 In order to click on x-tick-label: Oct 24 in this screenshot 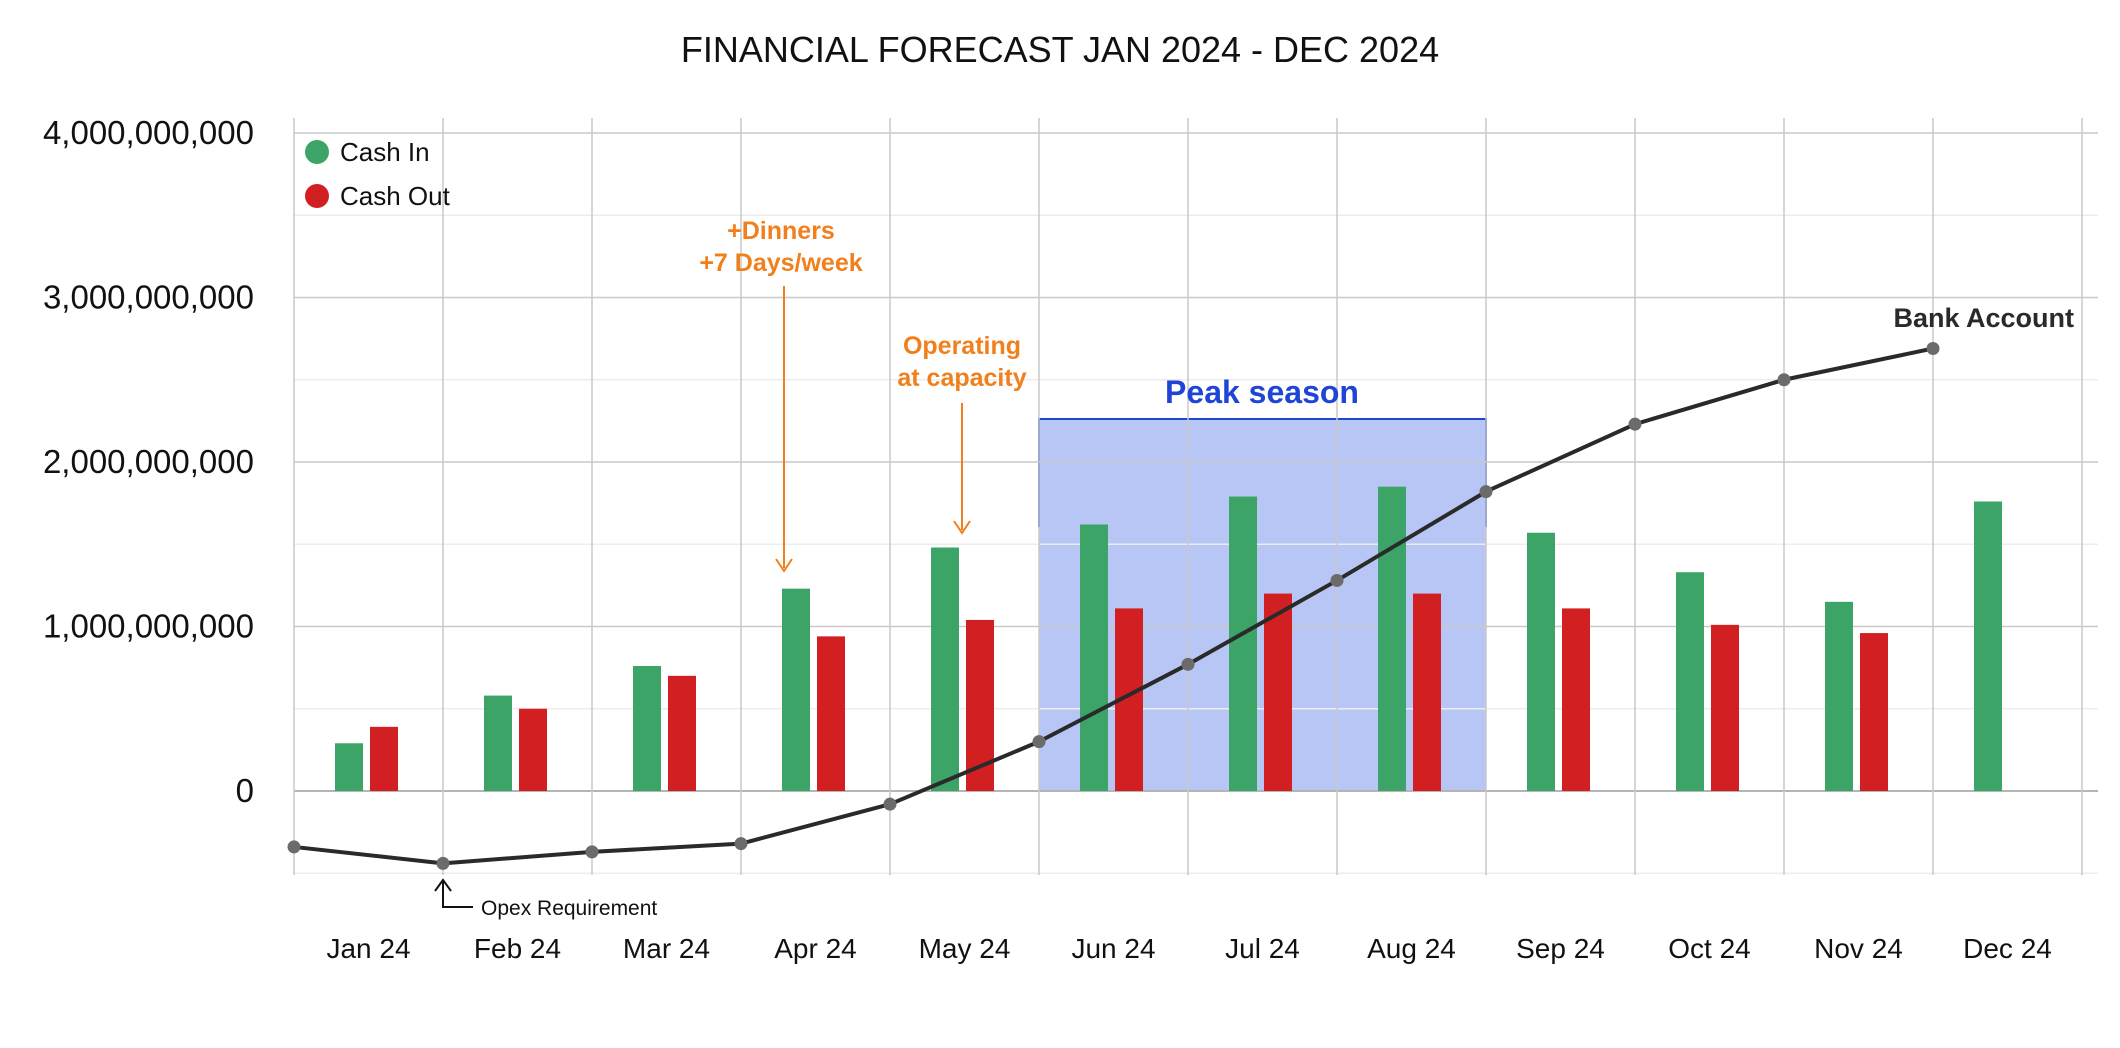, I will do `click(1709, 948)`.